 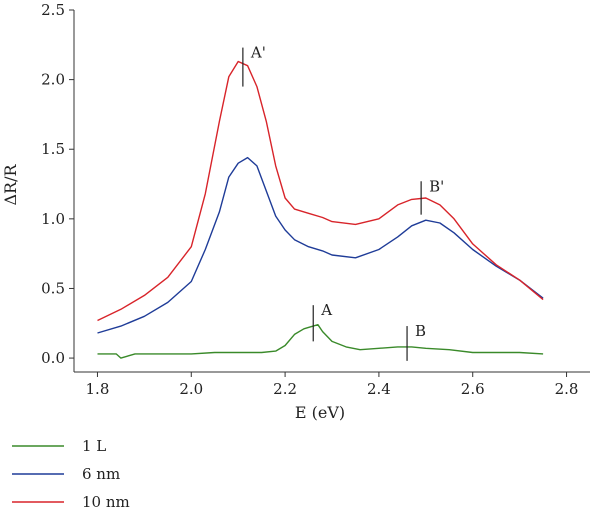 I want to click on legend-label-10-nm: 10 nm, so click(x=106, y=502).